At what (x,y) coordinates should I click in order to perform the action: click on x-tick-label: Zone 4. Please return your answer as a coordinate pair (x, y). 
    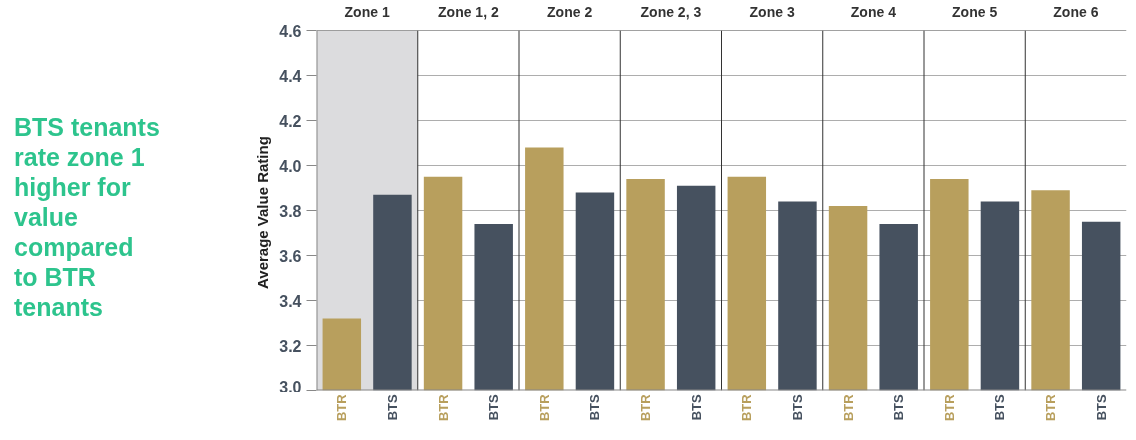
    Looking at the image, I should click on (873, 11).